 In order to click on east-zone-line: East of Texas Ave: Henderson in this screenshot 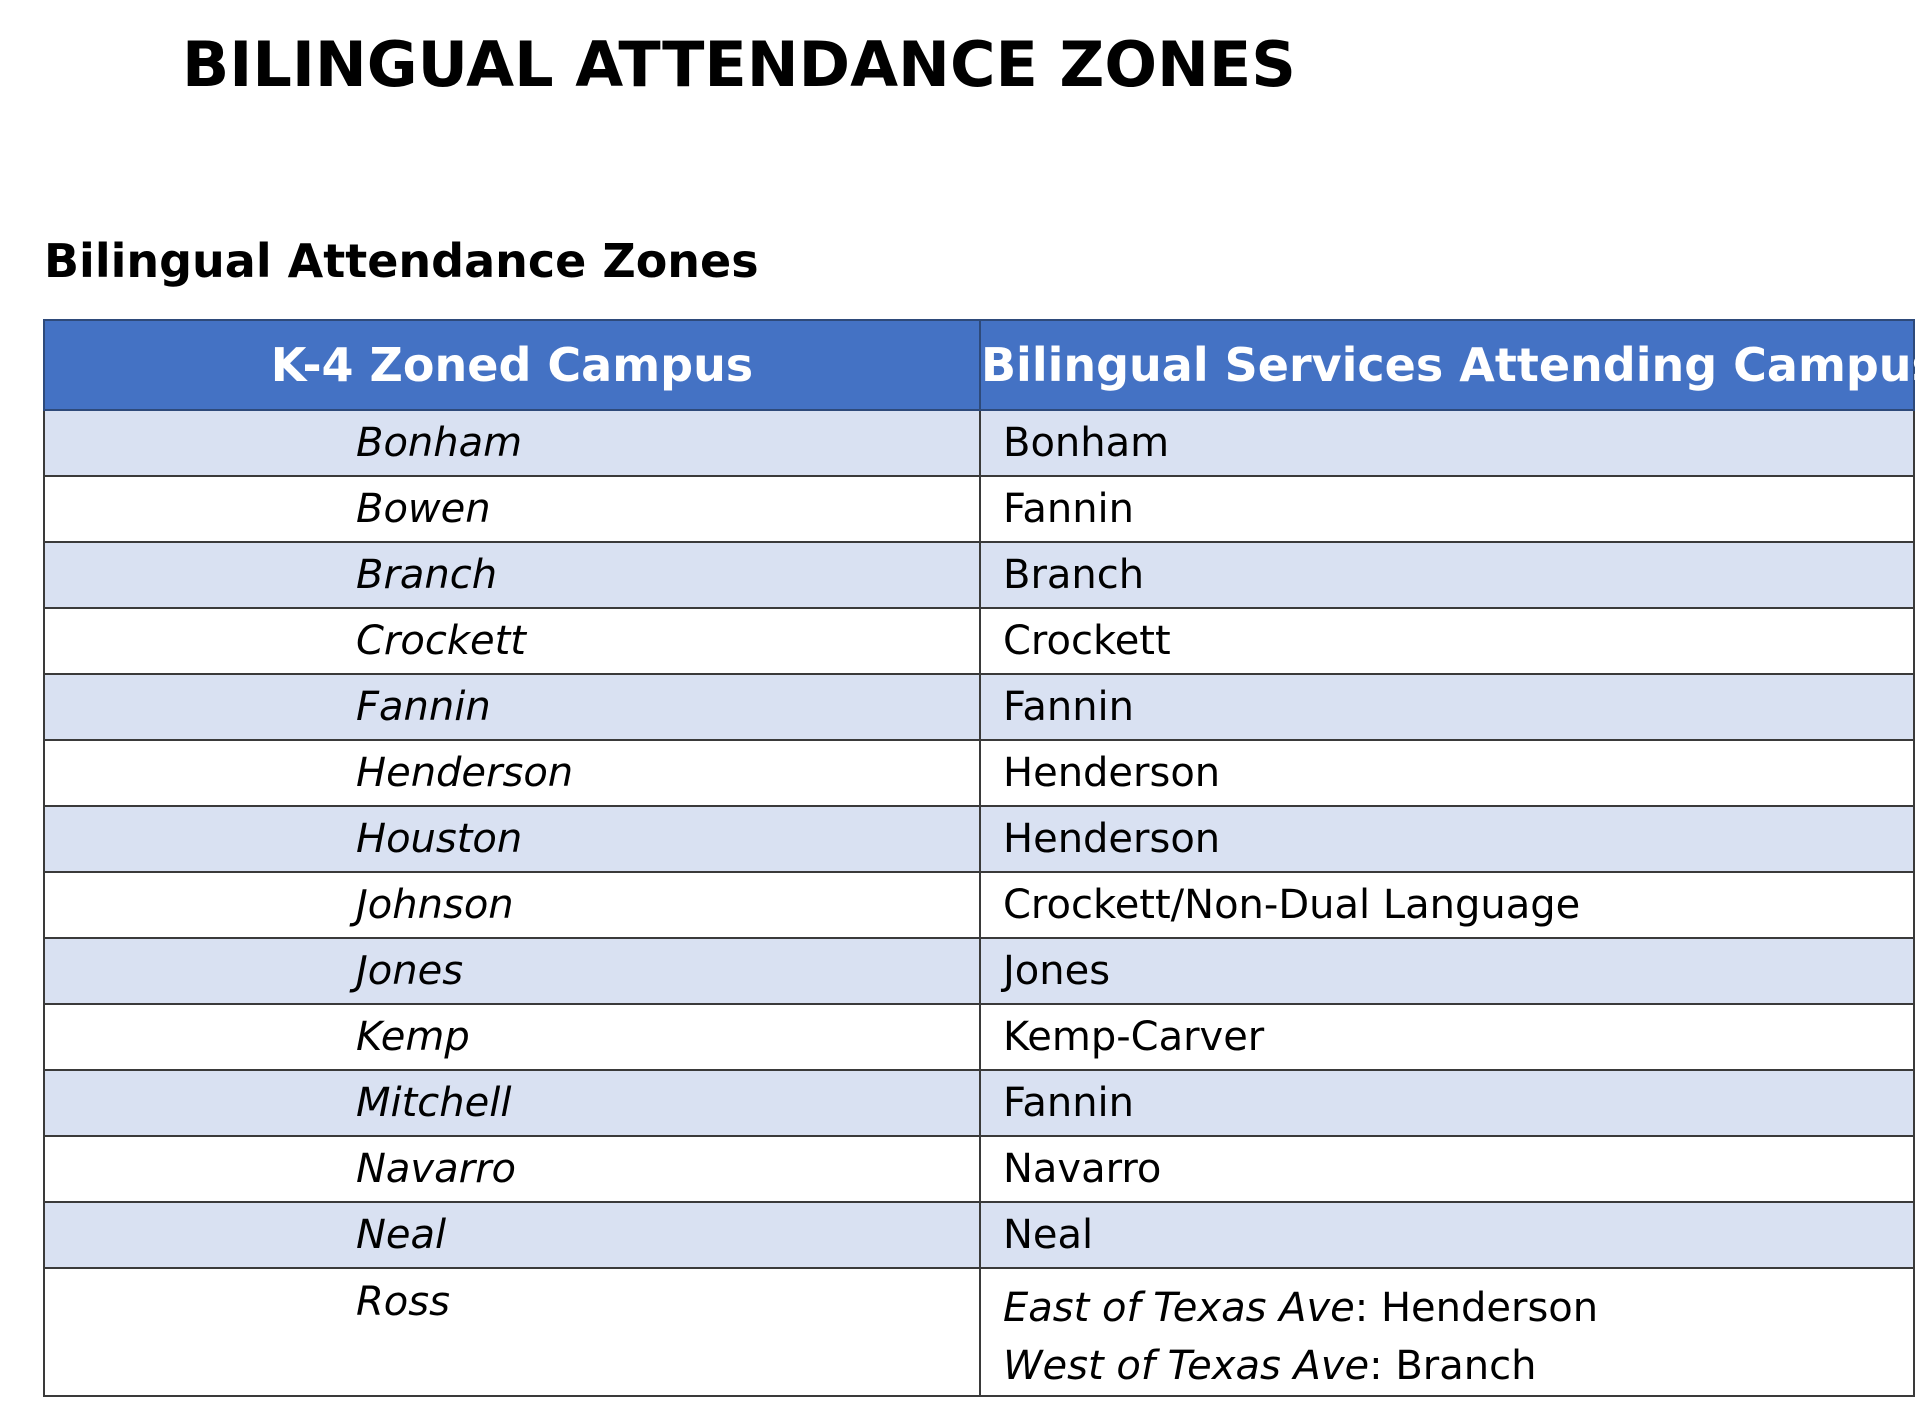, I will do `click(1458, 1308)`.